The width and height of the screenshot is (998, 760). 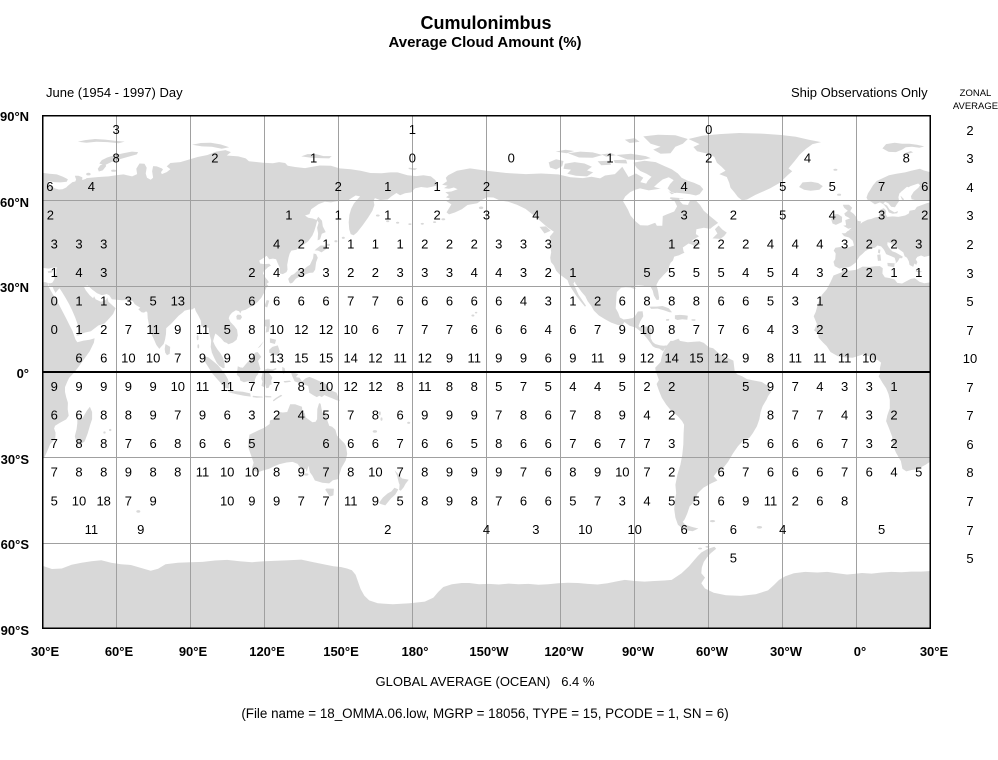 What do you see at coordinates (671, 358) in the screenshot?
I see `svg-text: 14` at bounding box center [671, 358].